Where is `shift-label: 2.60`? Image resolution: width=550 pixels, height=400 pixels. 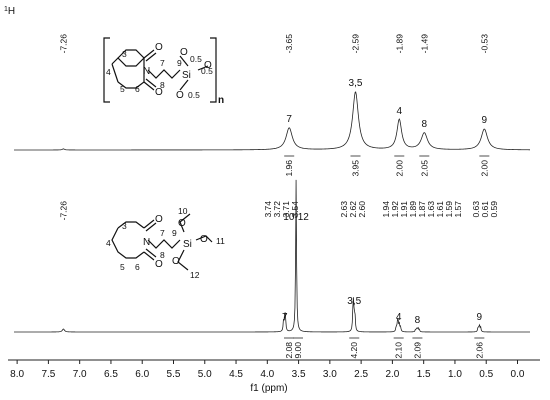 shift-label: 2.60 is located at coordinates (362, 209).